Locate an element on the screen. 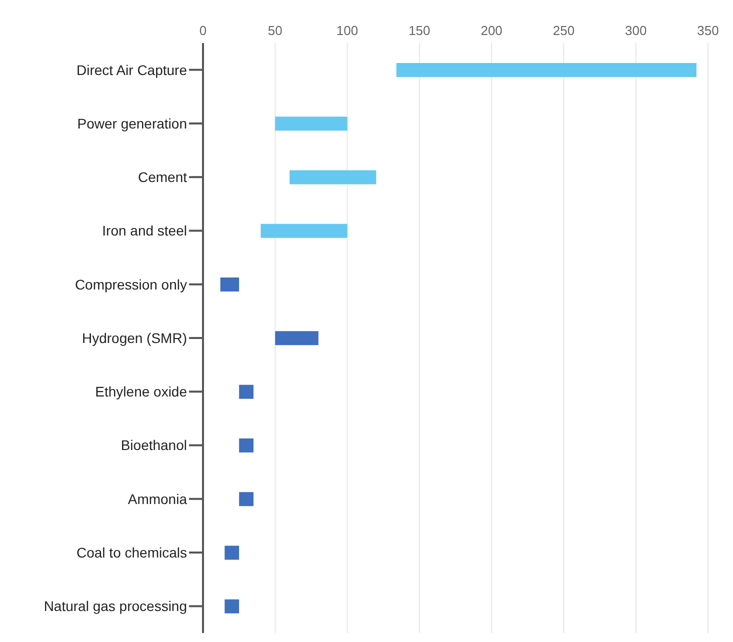 Image resolution: width=733 pixels, height=642 pixels. x-tick-label: 250 is located at coordinates (563, 30).